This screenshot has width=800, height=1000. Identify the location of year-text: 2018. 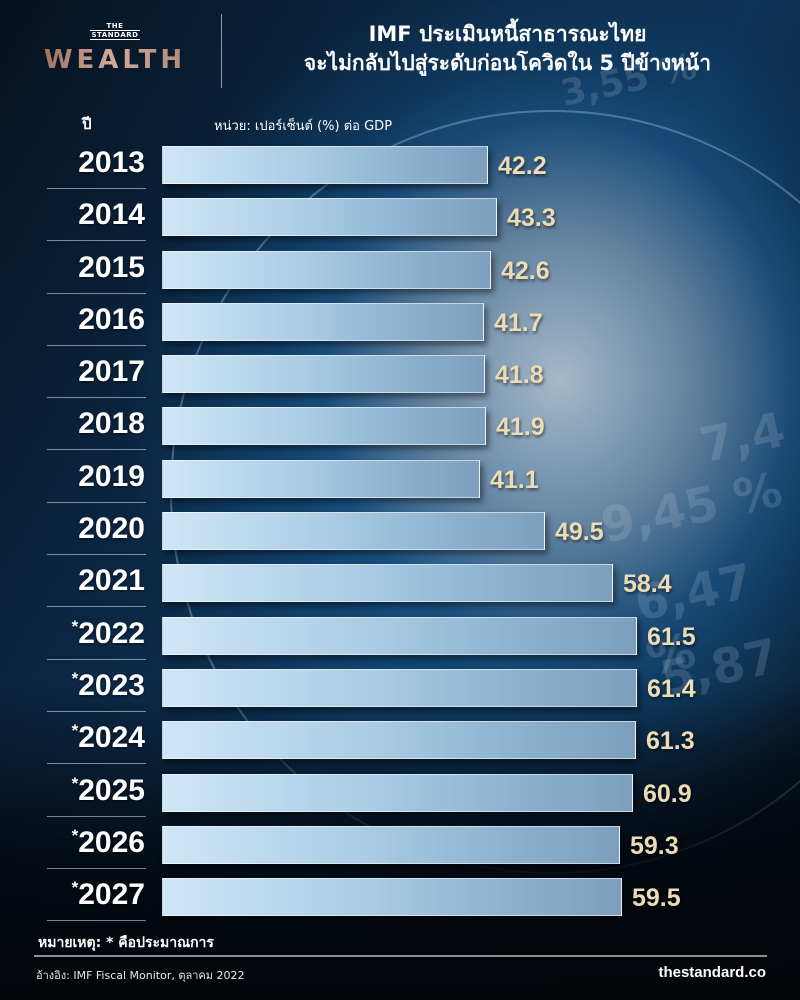
(111, 424).